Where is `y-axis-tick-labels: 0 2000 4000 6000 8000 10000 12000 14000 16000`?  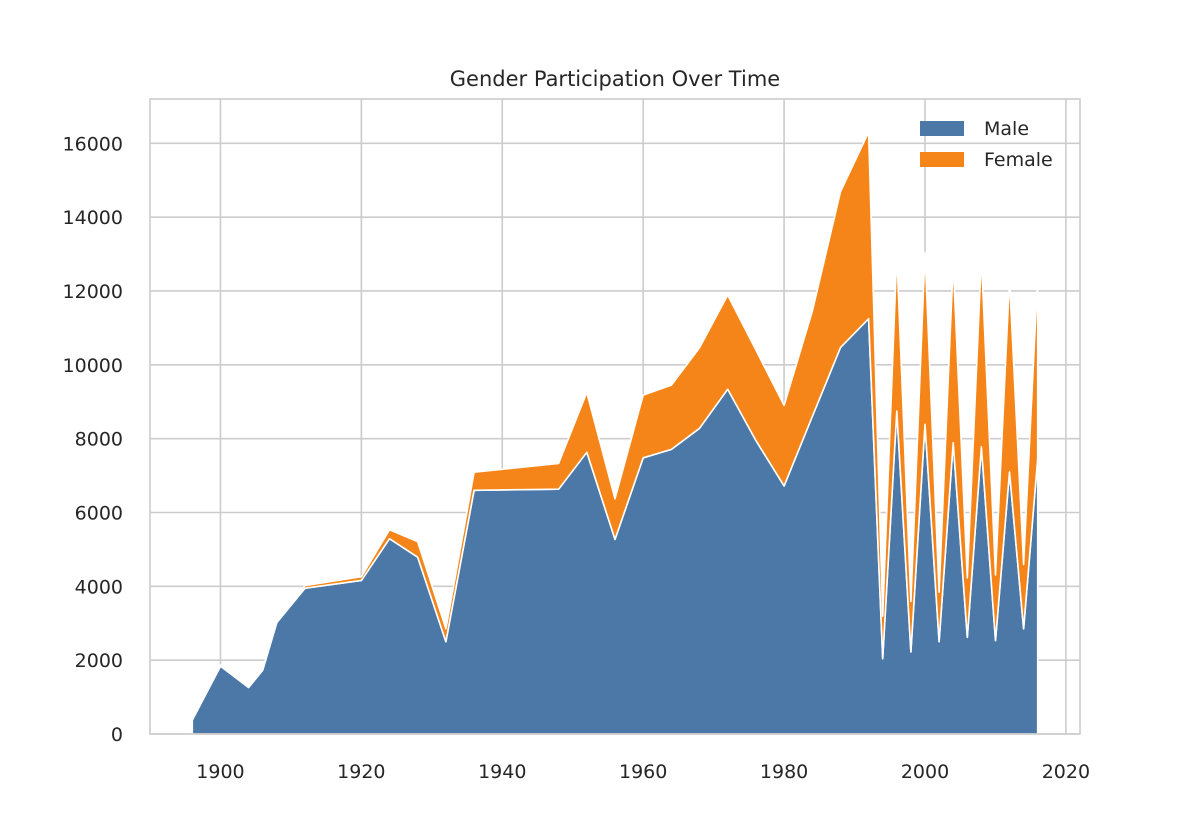 y-axis-tick-labels: 0 2000 4000 6000 8000 10000 12000 14000 16000 is located at coordinates (93, 439).